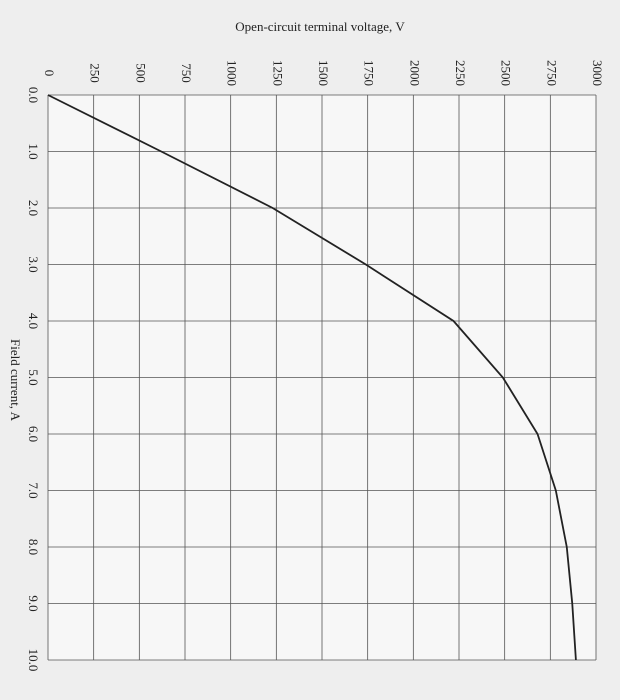 The image size is (620, 700). I want to click on x-tick-label: 0.0, so click(33, 95).